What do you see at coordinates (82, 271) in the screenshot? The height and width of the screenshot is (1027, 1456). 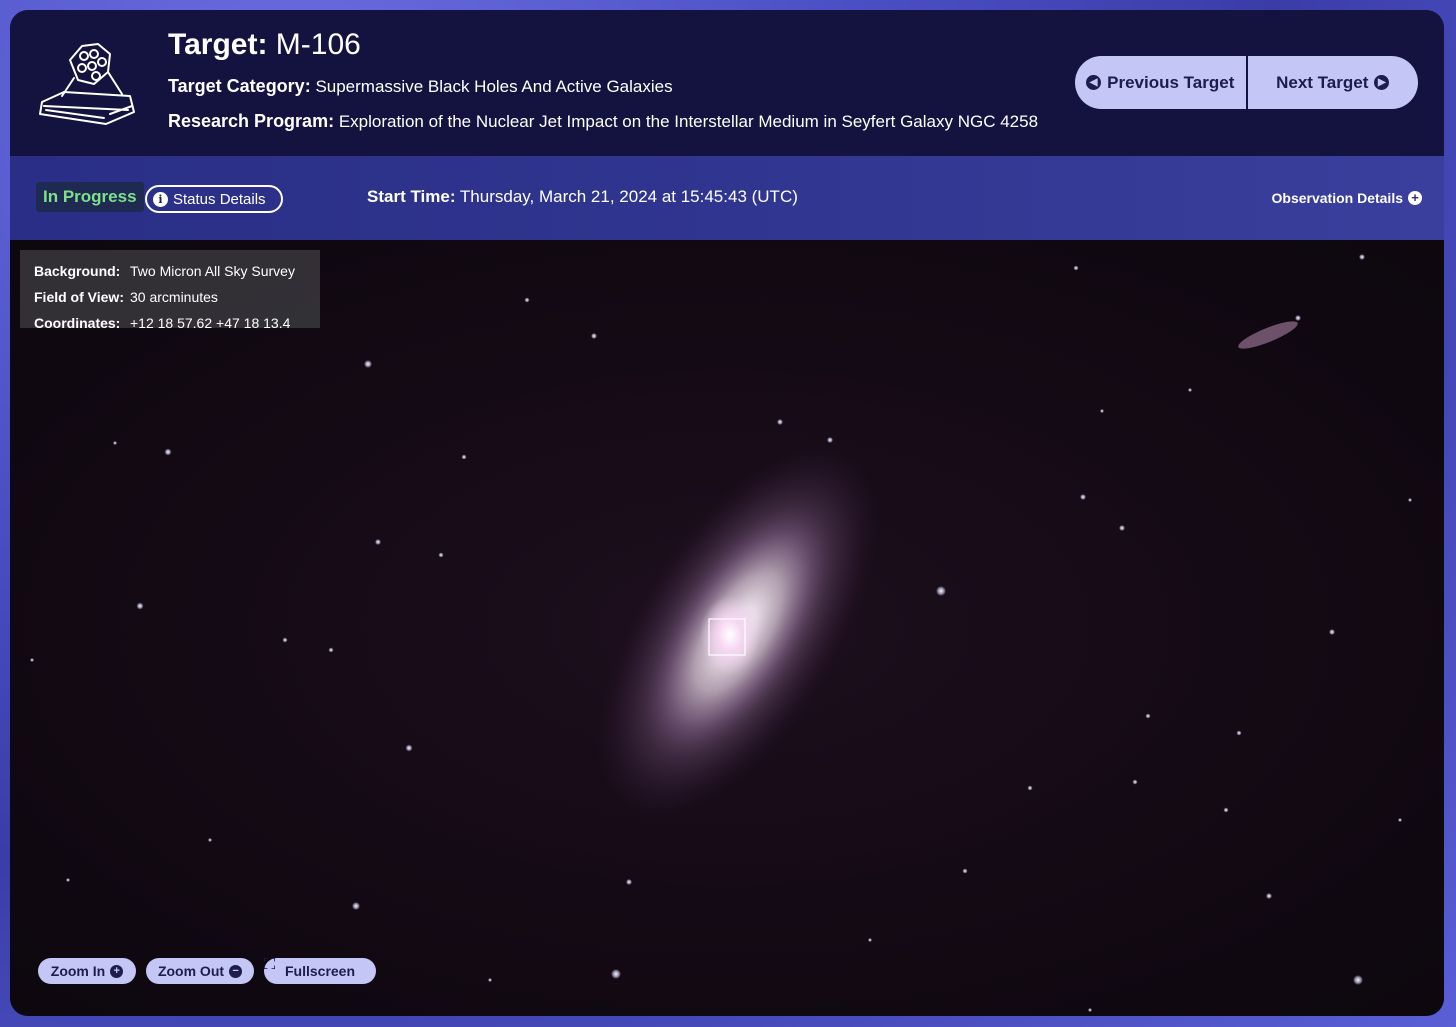 I see `background-label: Background:` at bounding box center [82, 271].